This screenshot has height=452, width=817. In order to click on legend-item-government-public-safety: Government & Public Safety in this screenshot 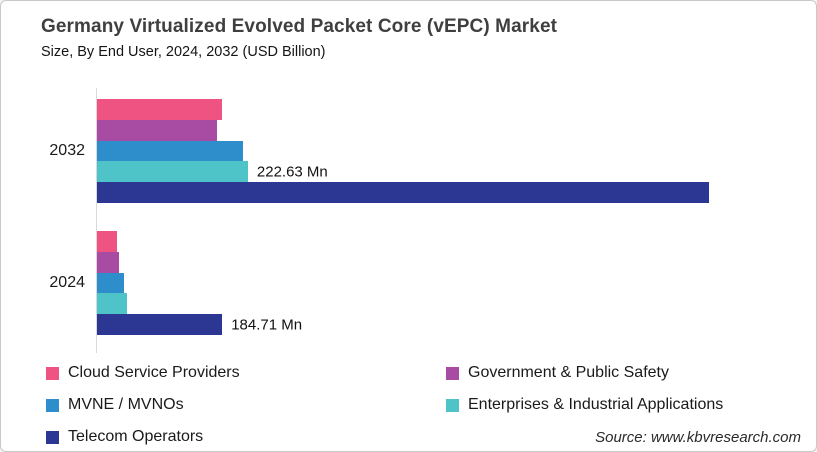, I will do `click(623, 373)`.